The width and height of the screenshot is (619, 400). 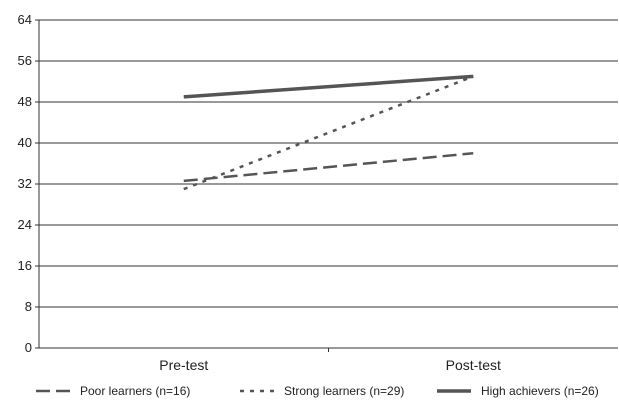 I want to click on legend-label: Poor learners (n=16), so click(x=135, y=391).